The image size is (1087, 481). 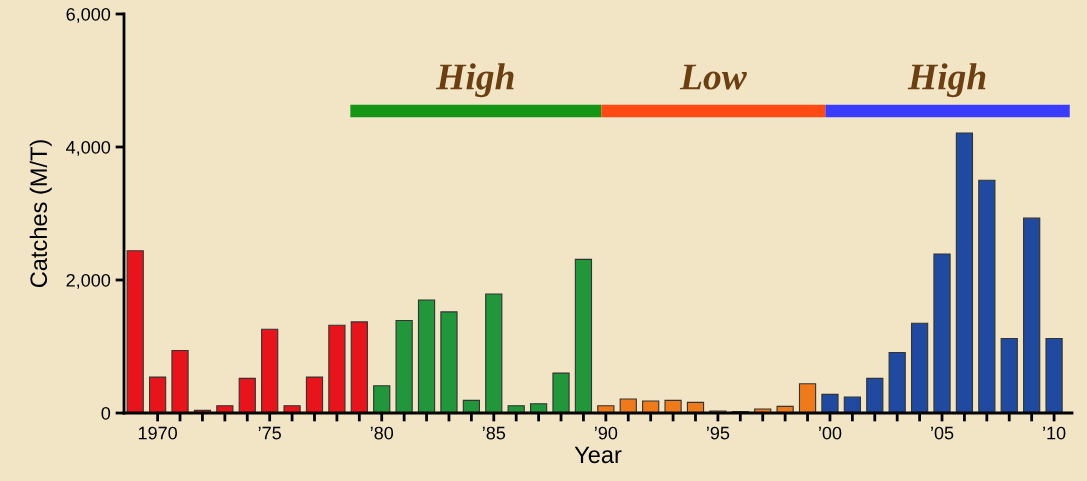 I want to click on x-tick-label: ’90, so click(x=606, y=433).